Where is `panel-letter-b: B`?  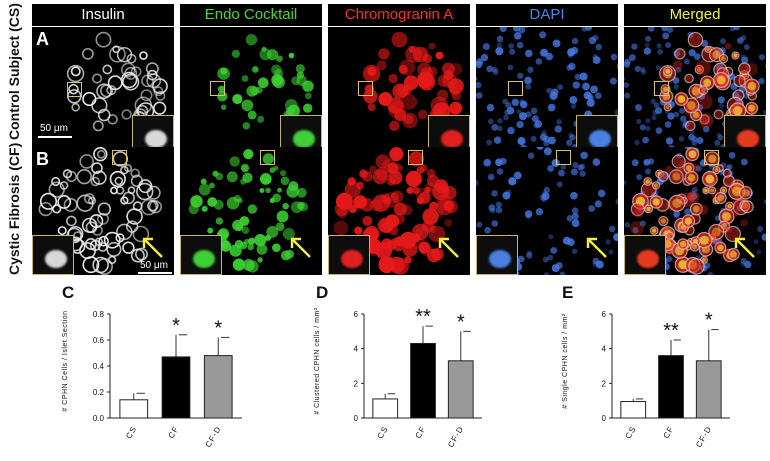 panel-letter-b: B is located at coordinates (42, 159).